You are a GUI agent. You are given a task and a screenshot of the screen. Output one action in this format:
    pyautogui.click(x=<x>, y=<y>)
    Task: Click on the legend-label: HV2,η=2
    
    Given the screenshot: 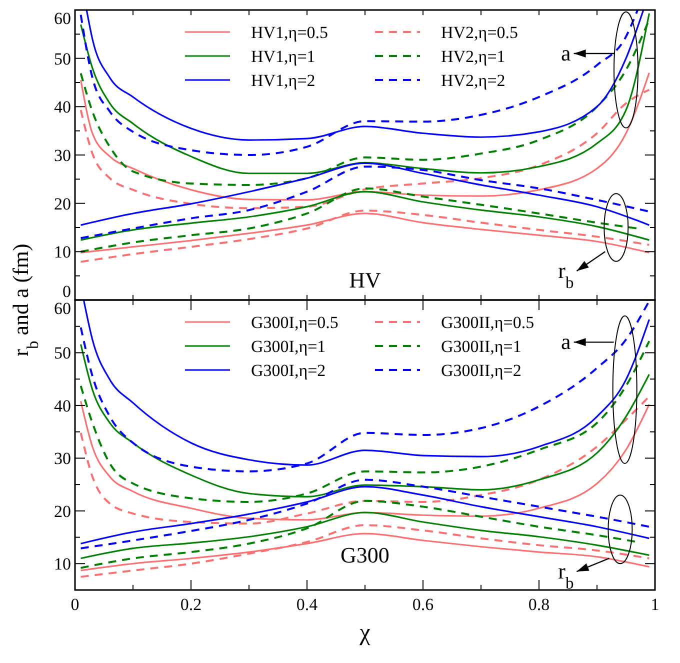 What is the action you would take?
    pyautogui.click(x=473, y=80)
    